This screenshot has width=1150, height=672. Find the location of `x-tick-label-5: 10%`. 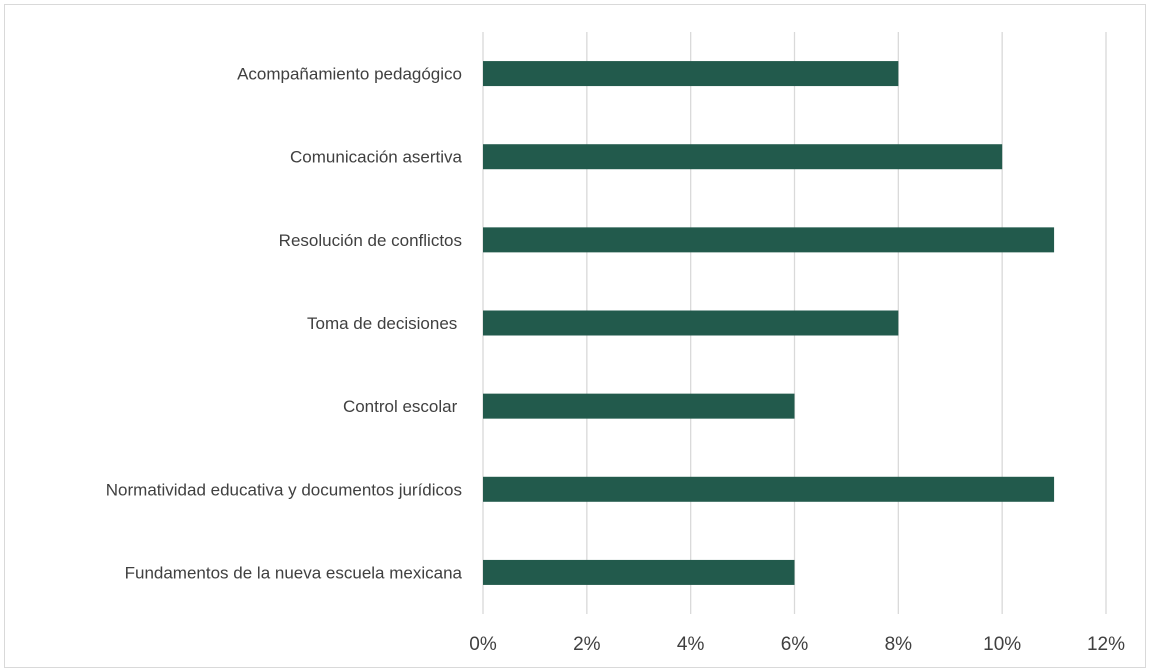

x-tick-label-5: 10% is located at coordinates (1002, 644).